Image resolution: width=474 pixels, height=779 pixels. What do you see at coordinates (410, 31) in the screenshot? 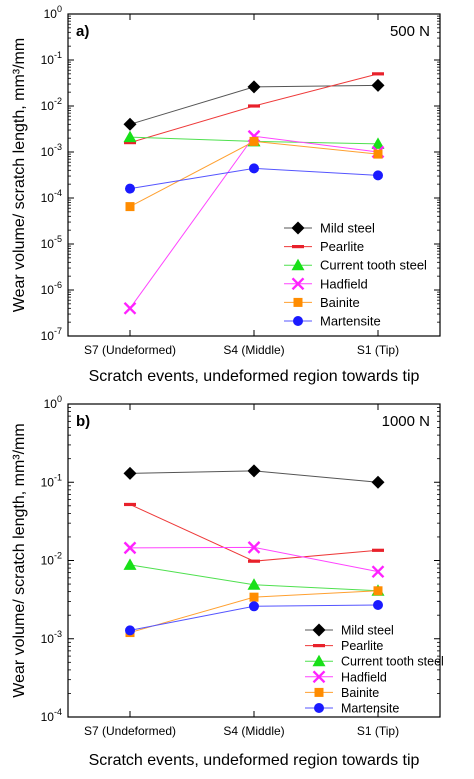
I see `load-annotation: 500 N` at bounding box center [410, 31].